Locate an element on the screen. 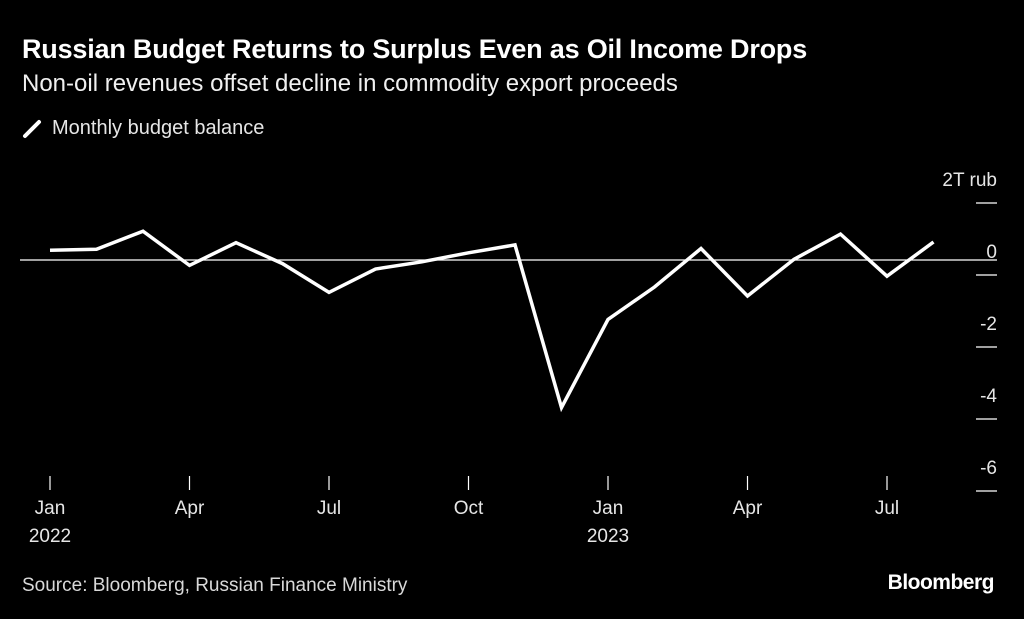 This screenshot has height=619, width=1024. legend: Monthly budget balance is located at coordinates (143, 128).